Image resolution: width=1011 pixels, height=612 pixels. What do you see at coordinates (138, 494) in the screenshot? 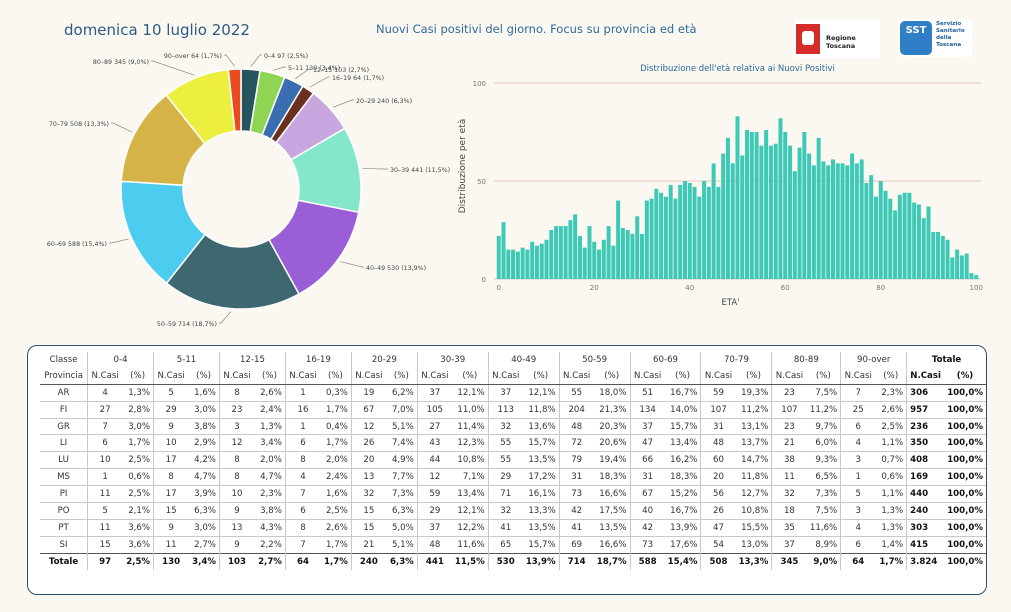
I see `cell-pct: 2,5%` at bounding box center [138, 494].